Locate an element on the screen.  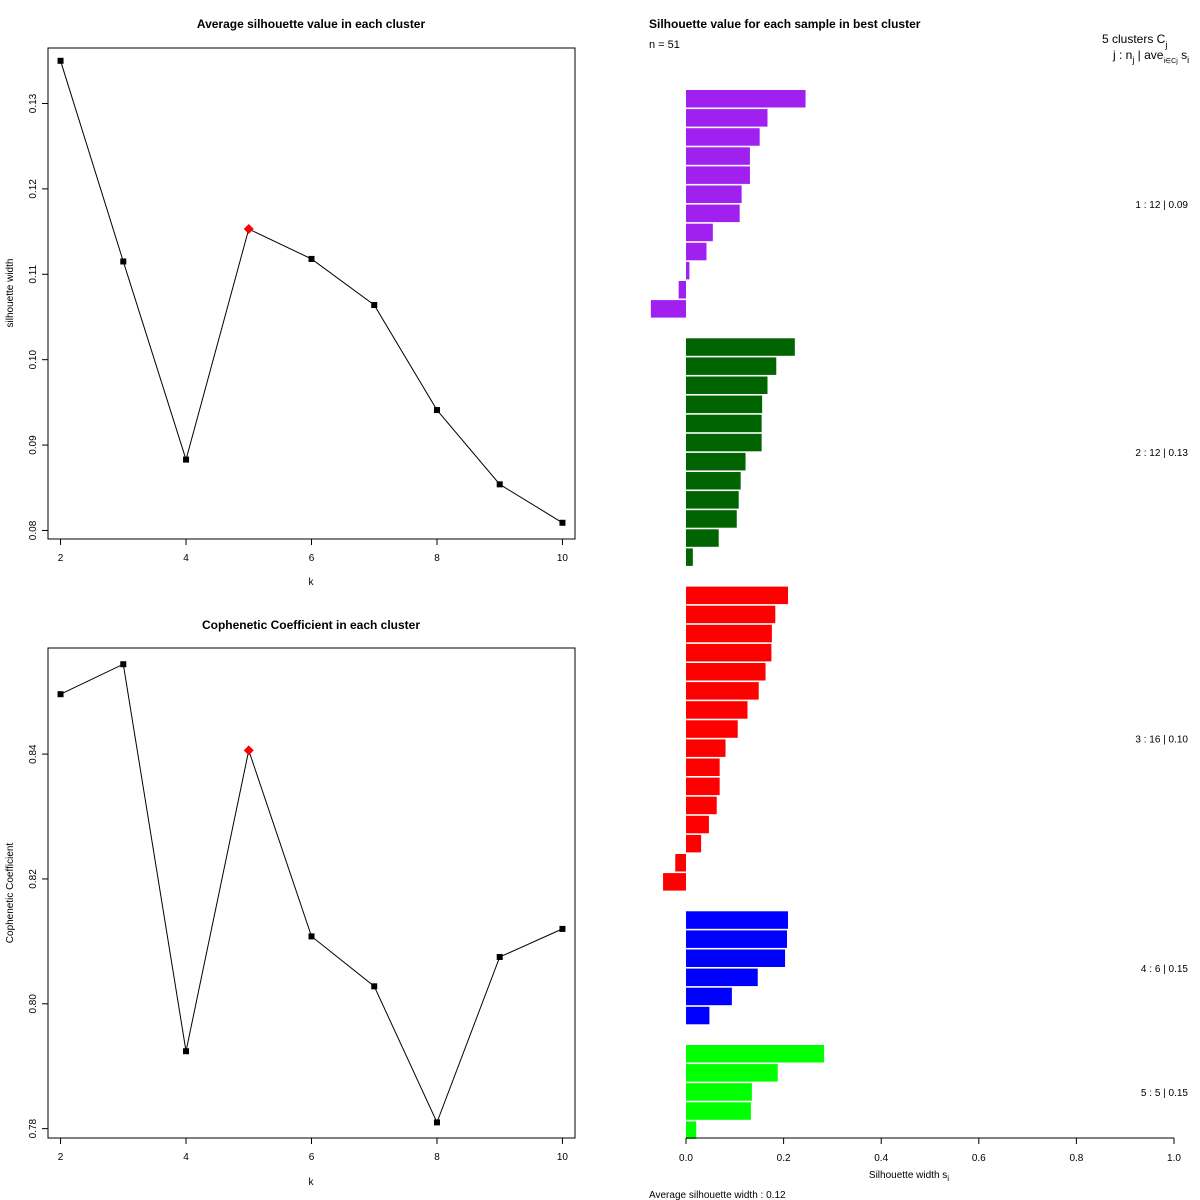
y-tick-label: 0.12 is located at coordinates (33, 189).